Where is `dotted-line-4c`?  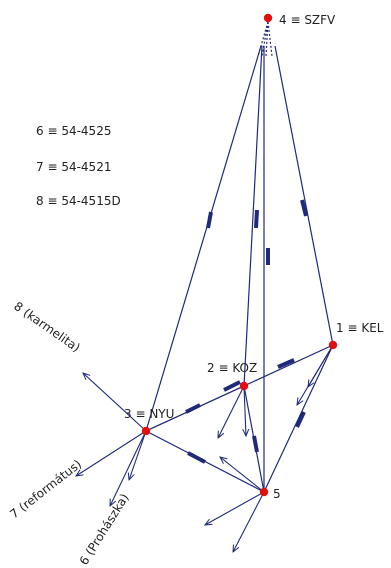
dotted-line-4c is located at coordinates (270, 39).